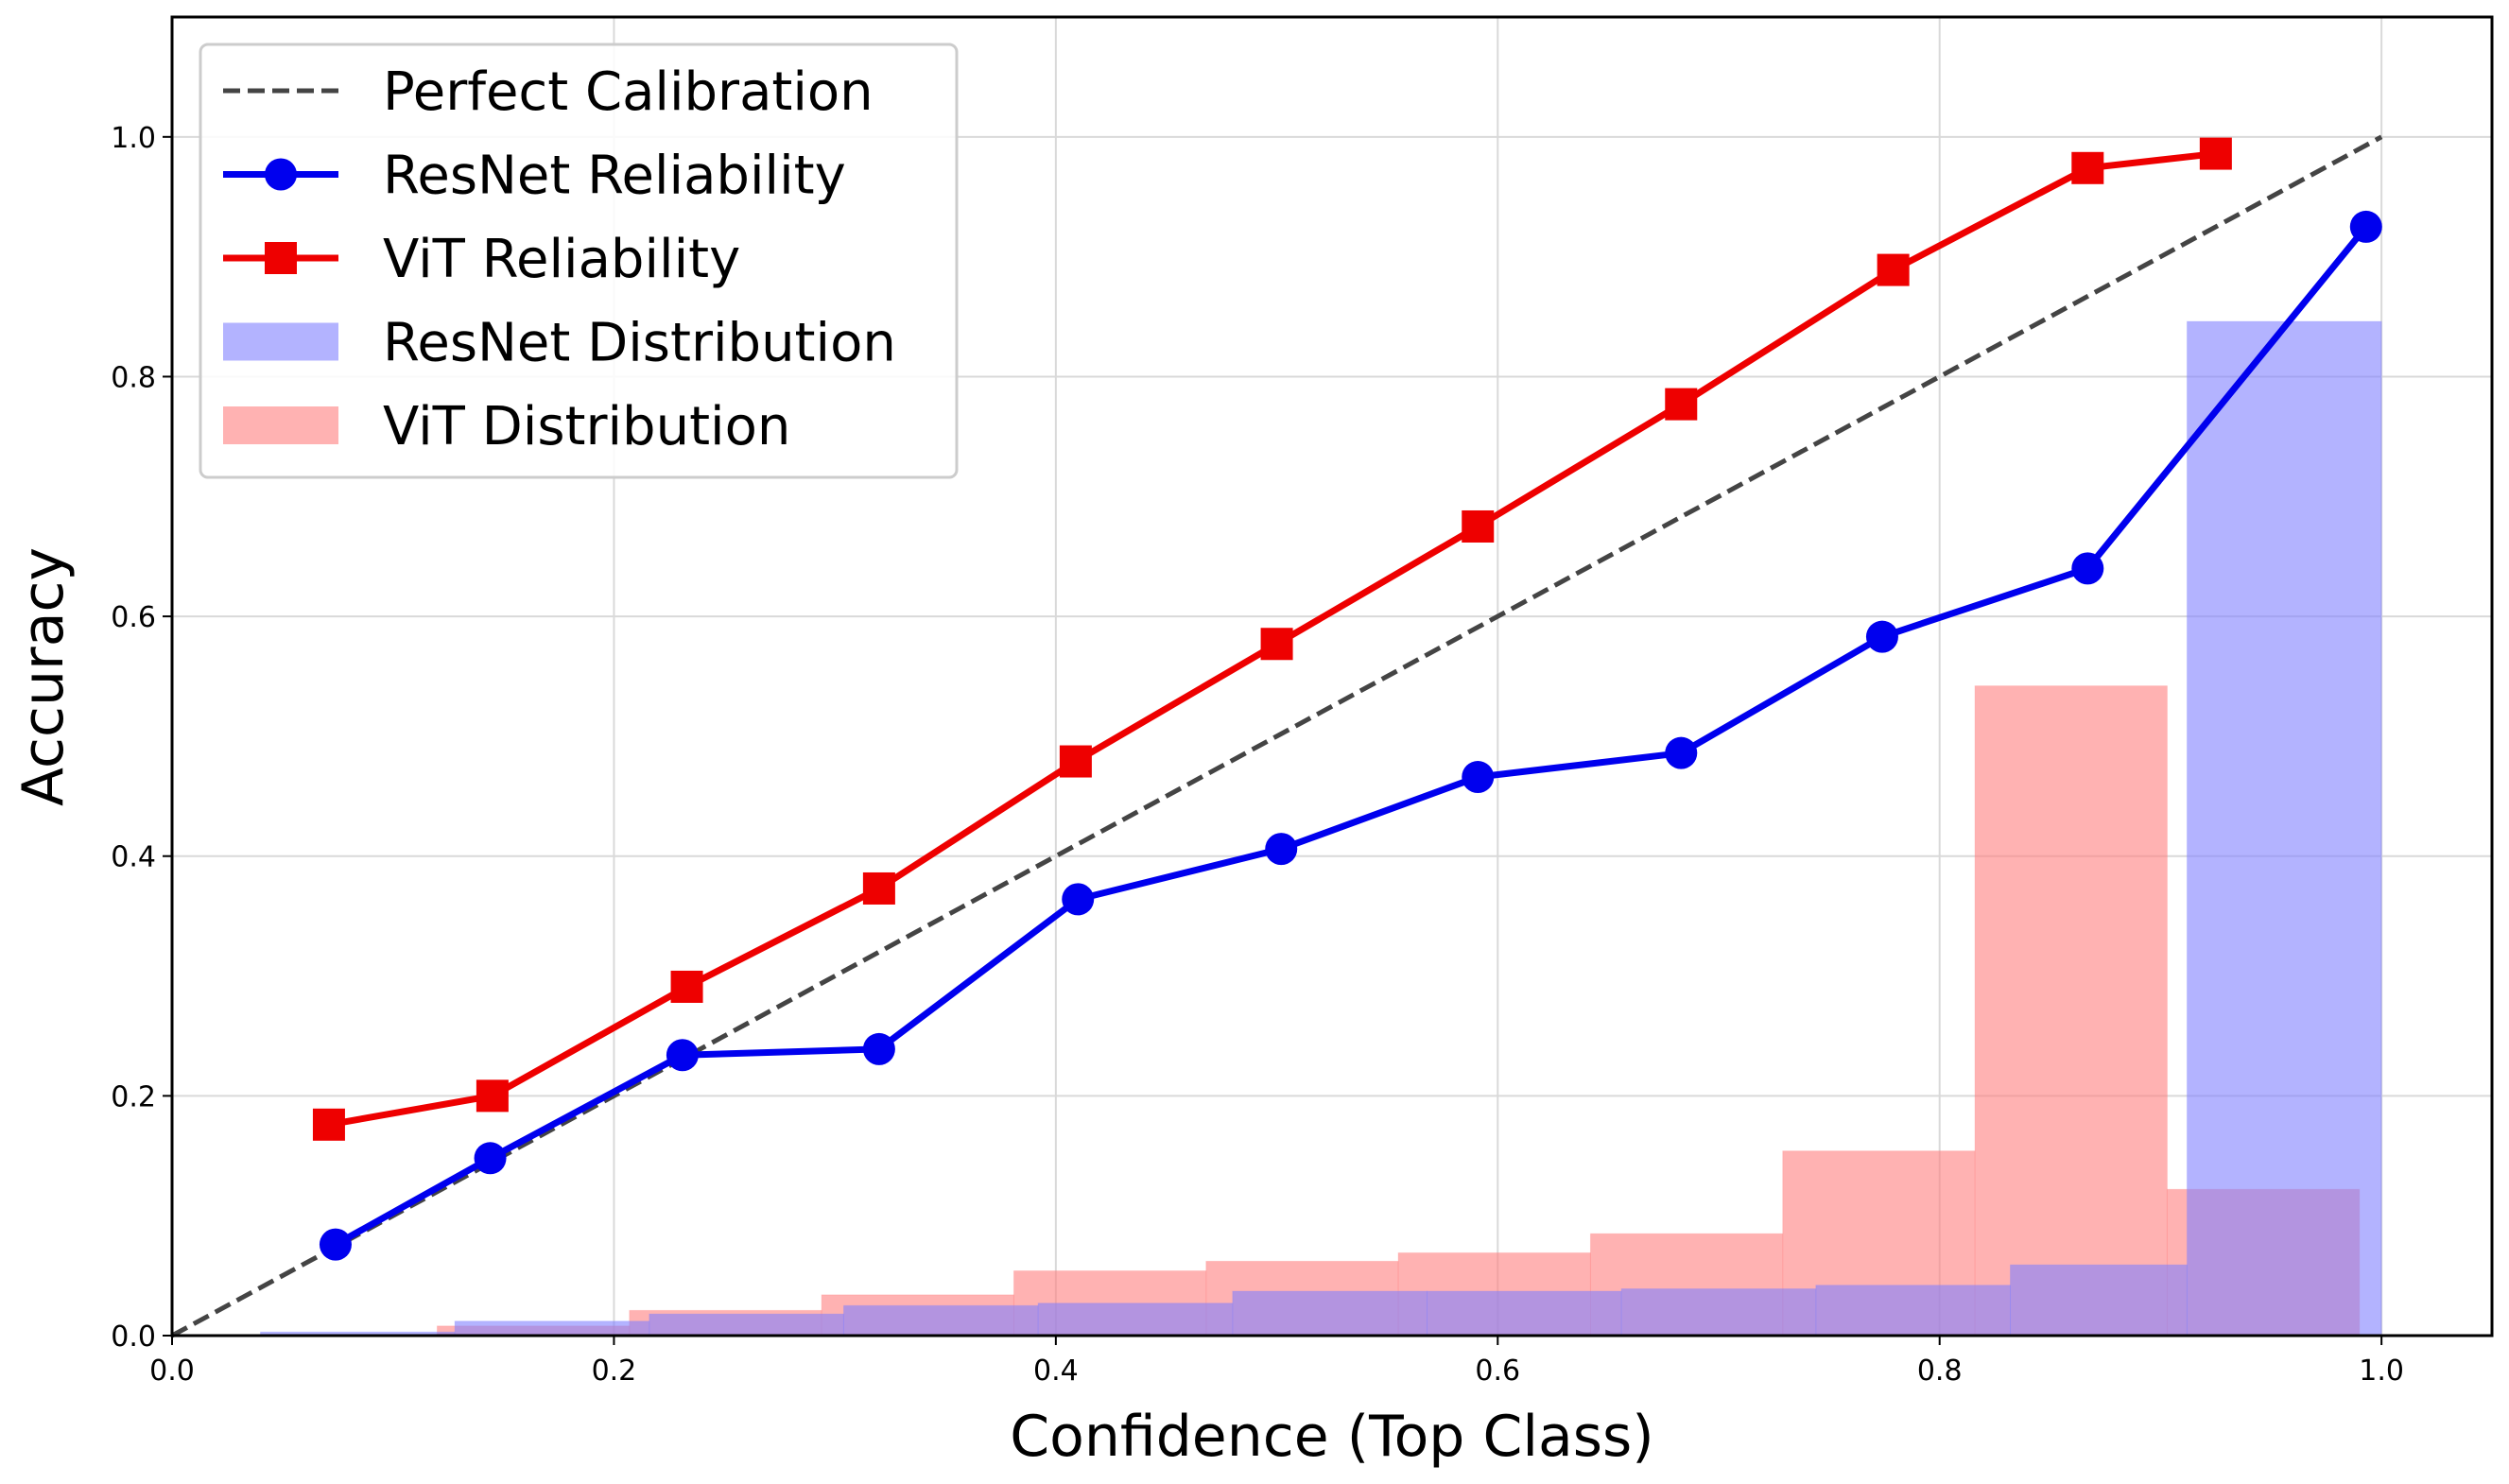  I want to click on y-tick-label: 0.2, so click(133, 1096).